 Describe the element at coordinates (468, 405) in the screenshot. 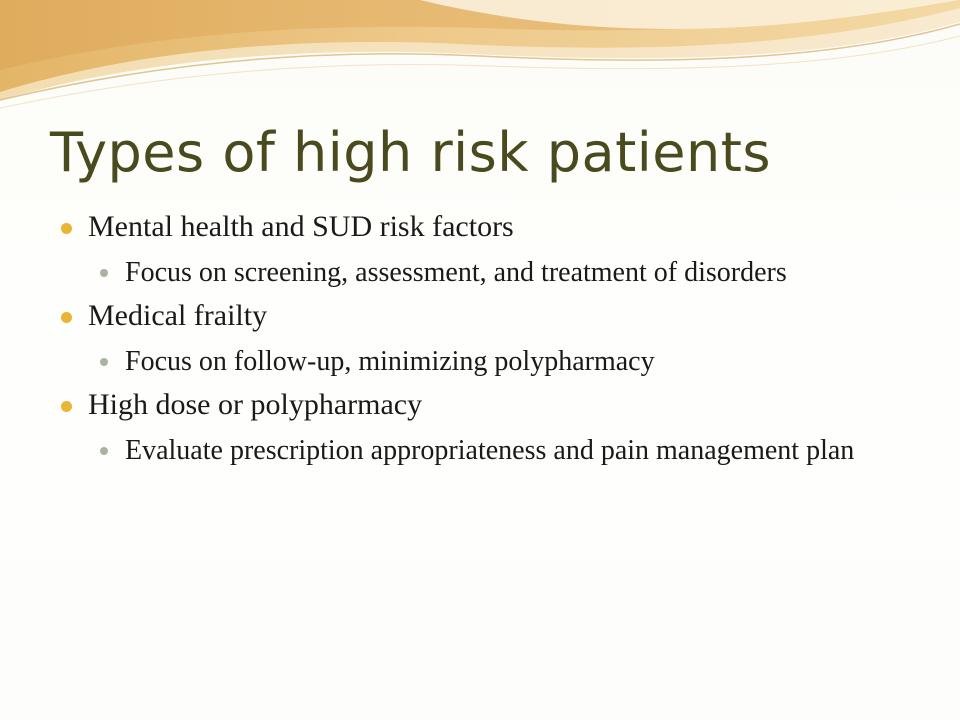

I see `bullet-item: High dose or polypharmacy` at that location.